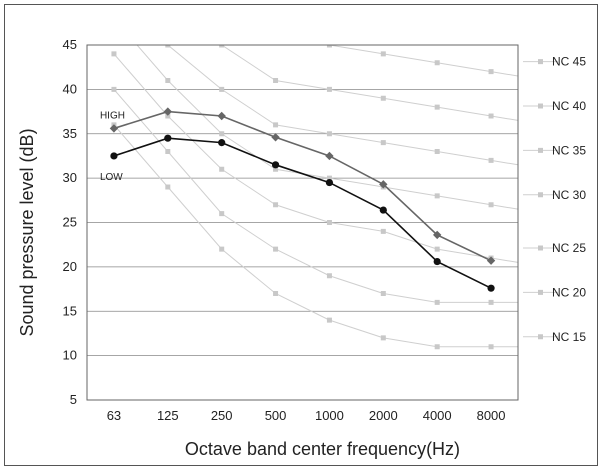 The image size is (603, 470). What do you see at coordinates (73, 399) in the screenshot?
I see `ytick-5: 5` at bounding box center [73, 399].